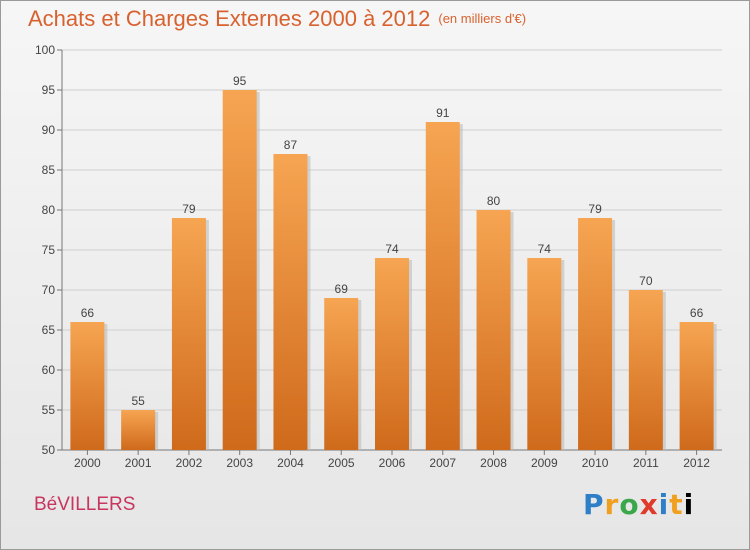 The height and width of the screenshot is (550, 750). I want to click on y-tick-label: 50, so click(49, 450).